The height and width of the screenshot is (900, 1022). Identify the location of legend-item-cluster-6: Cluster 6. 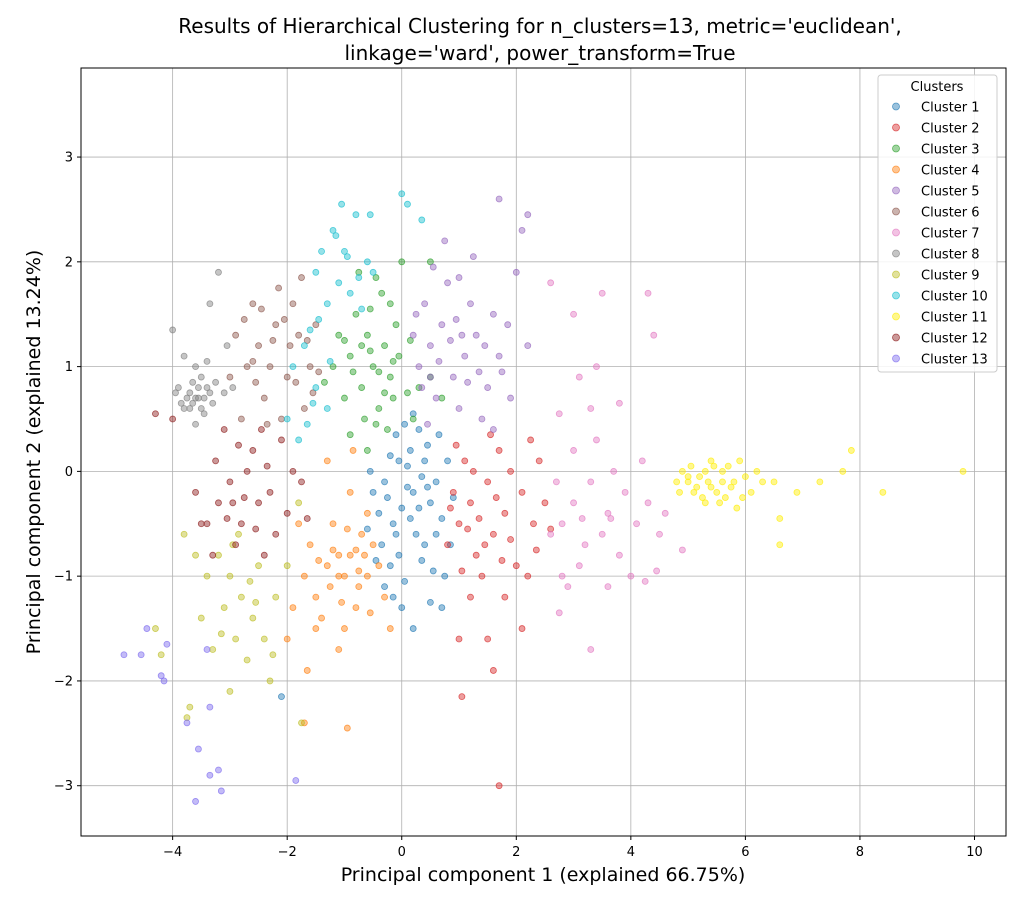
(936, 213).